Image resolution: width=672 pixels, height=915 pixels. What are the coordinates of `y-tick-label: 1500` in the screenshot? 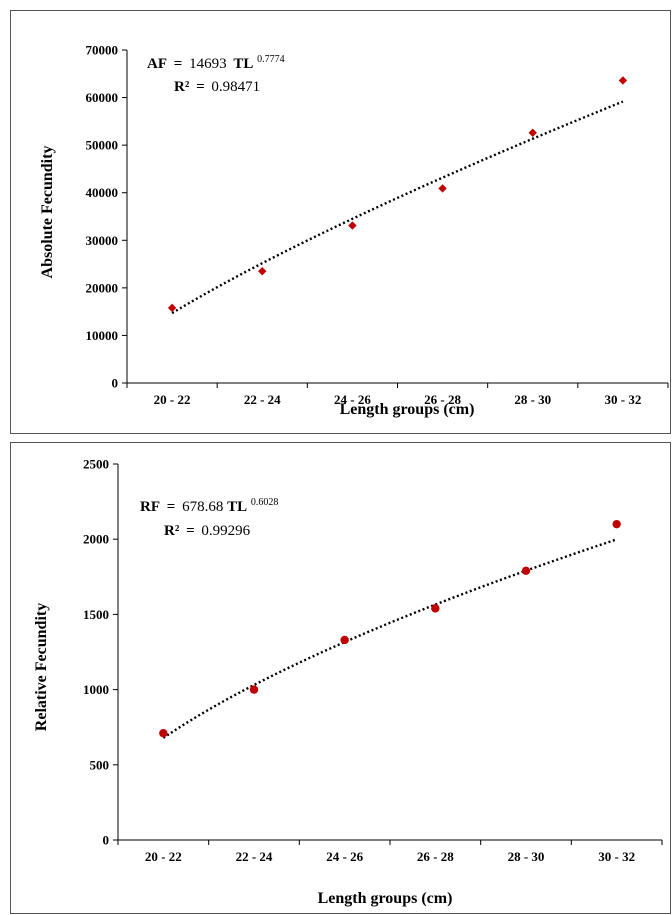 It's located at (96, 614).